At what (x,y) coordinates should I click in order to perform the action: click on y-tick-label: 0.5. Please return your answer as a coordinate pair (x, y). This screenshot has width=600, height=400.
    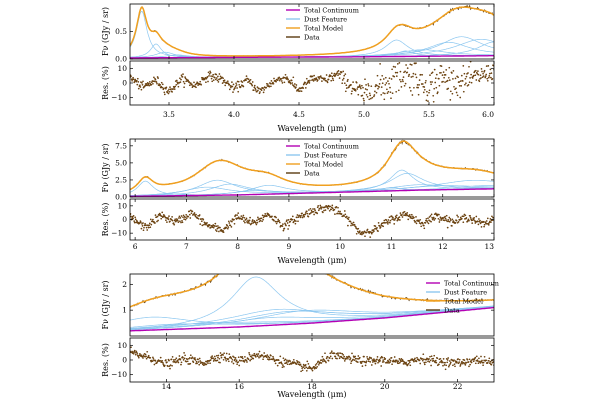
    Looking at the image, I should click on (121, 31).